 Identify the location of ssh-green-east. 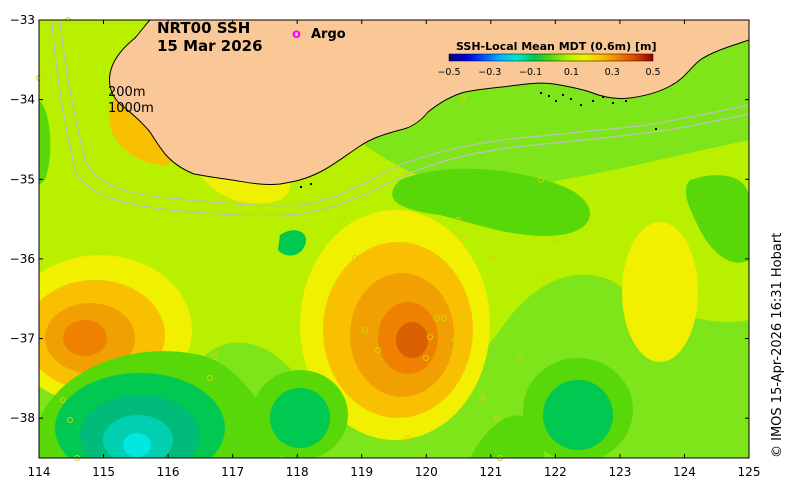
(717, 219).